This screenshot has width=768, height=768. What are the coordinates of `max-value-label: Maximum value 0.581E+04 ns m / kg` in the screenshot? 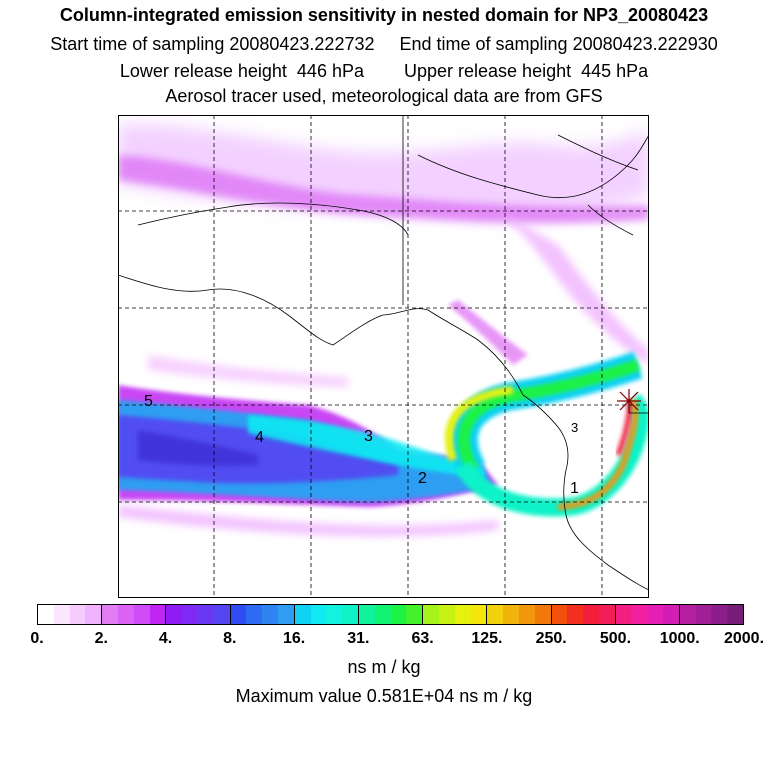 It's located at (384, 696).